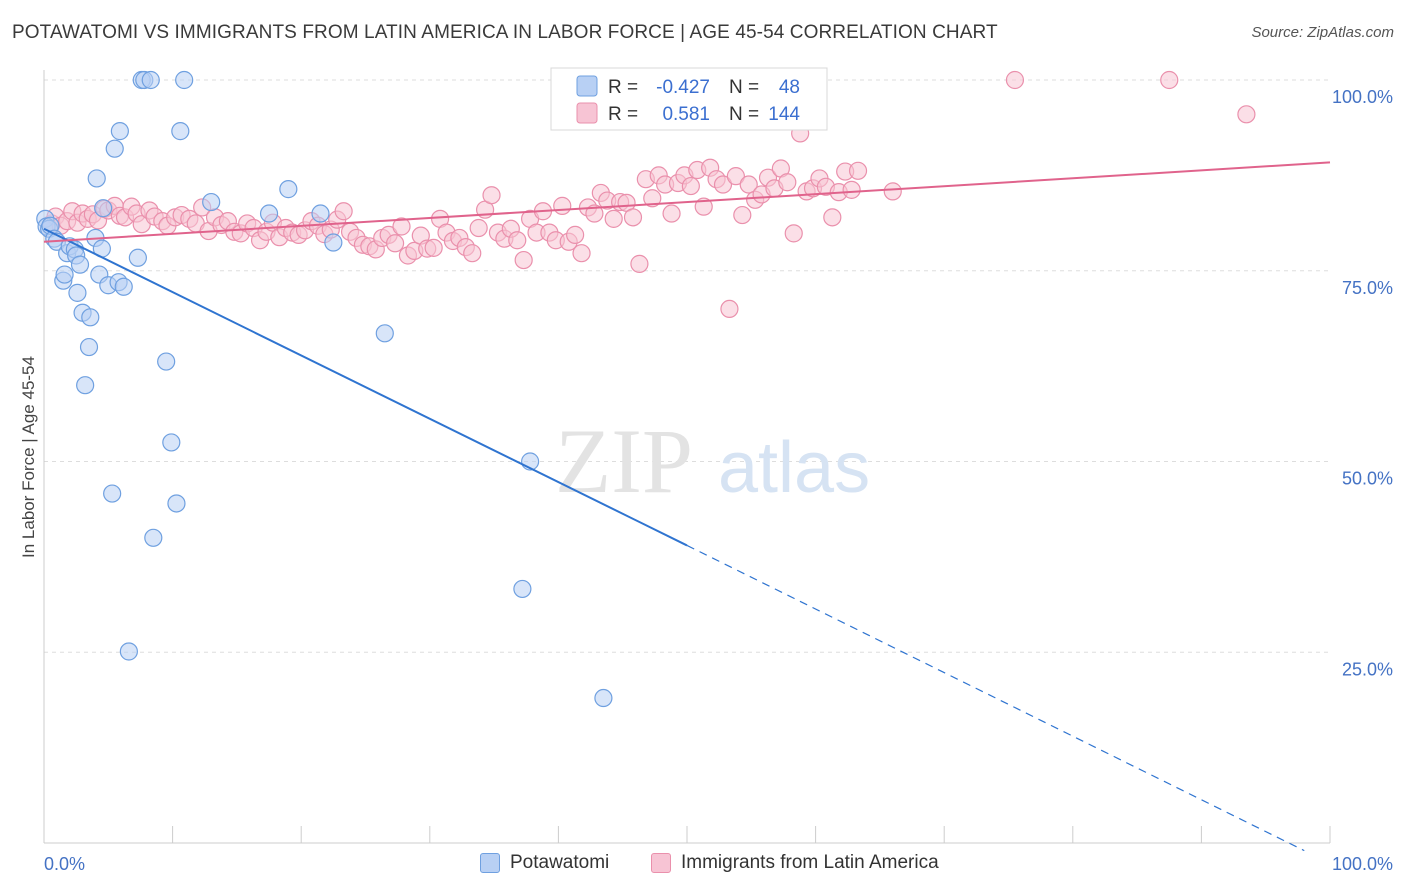 This screenshot has height=892, width=1406. What do you see at coordinates (1362, 864) in the screenshot?
I see `x-tick-label-max: 100.0%` at bounding box center [1362, 864].